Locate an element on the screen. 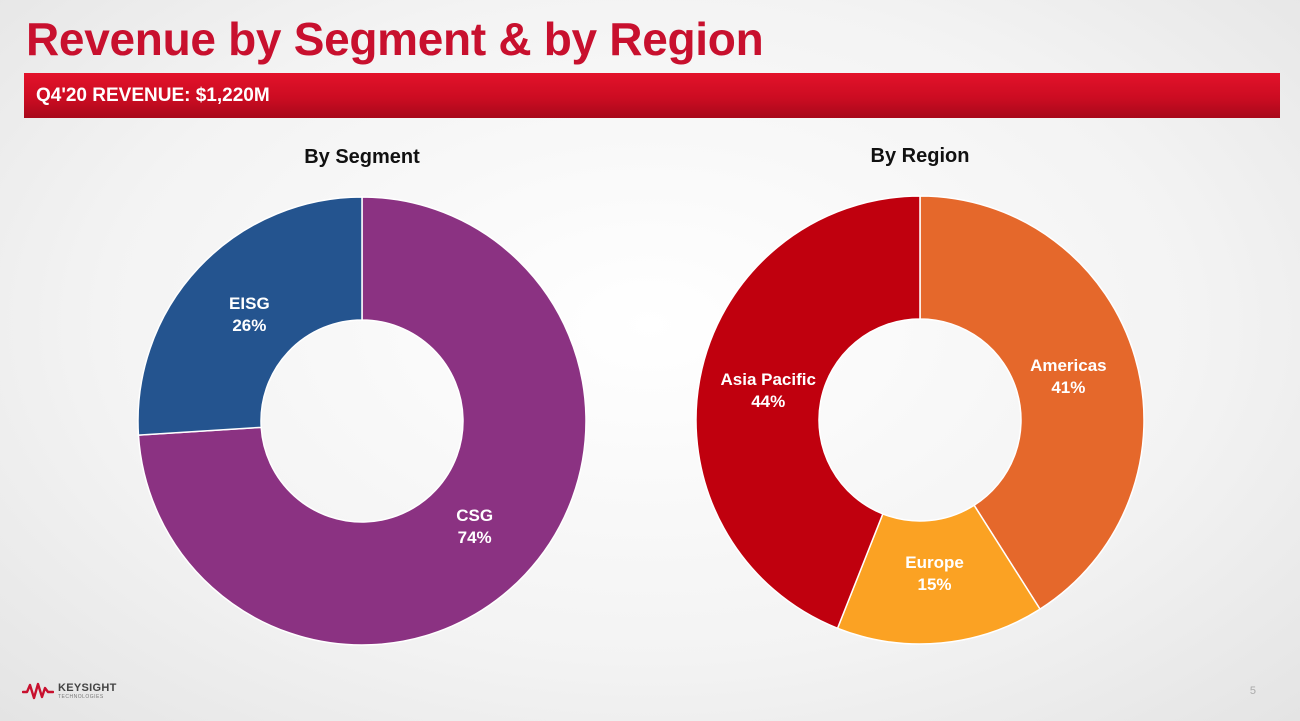  page-number: 5 is located at coordinates (1252, 691).